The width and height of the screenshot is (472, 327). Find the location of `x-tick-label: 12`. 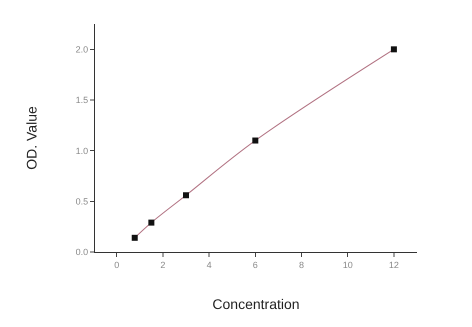

x-tick-label: 12 is located at coordinates (393, 265).